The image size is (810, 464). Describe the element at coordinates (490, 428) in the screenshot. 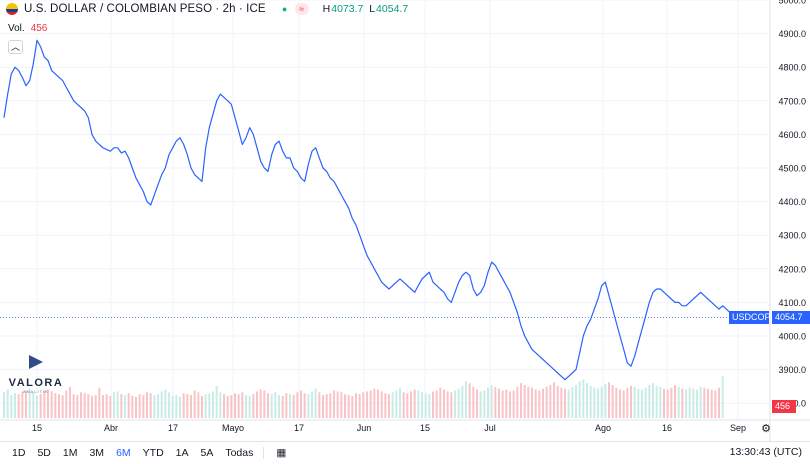

I see `x-tick-label: Jul` at that location.